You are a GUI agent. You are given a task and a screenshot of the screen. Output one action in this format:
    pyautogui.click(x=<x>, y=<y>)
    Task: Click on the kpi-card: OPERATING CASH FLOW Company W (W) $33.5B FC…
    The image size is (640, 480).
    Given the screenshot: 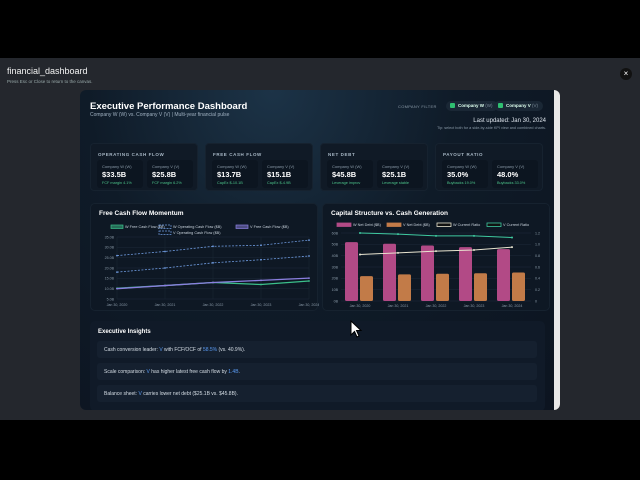 What is the action you would take?
    pyautogui.click(x=144, y=167)
    